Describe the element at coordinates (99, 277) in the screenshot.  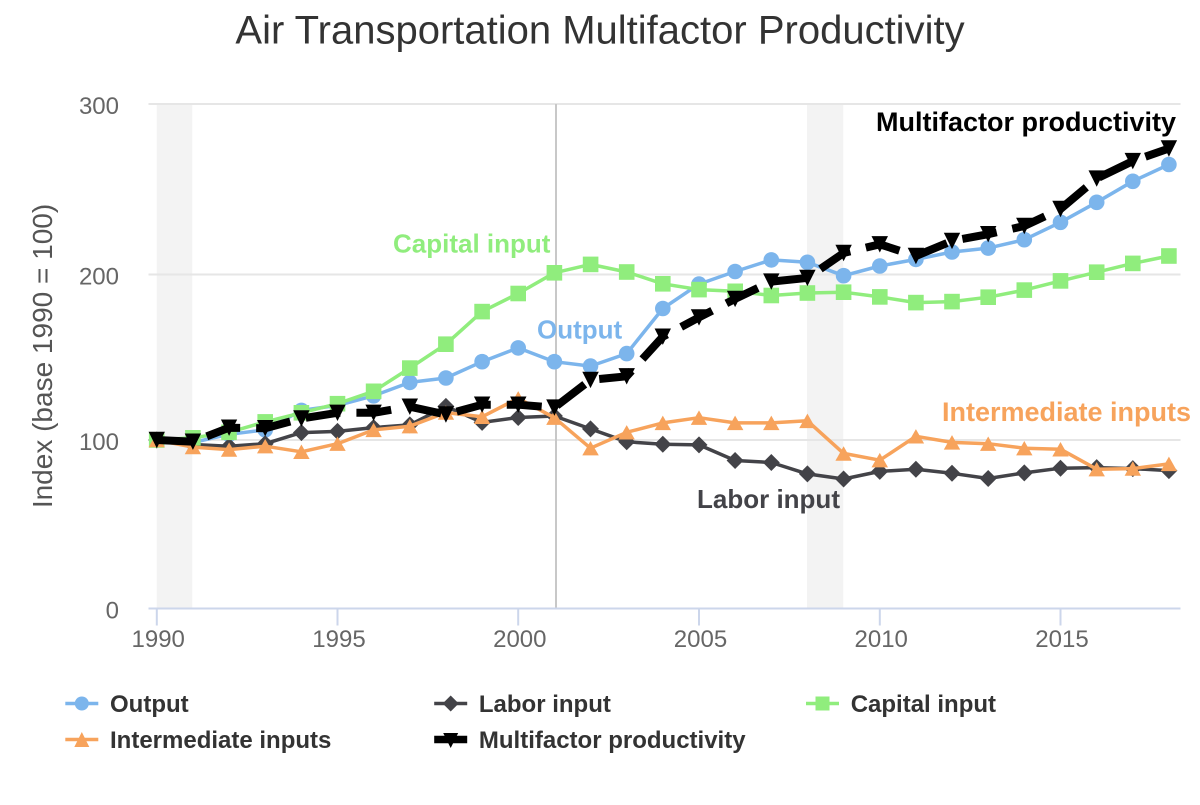
I see `svg-text: 200` at that location.